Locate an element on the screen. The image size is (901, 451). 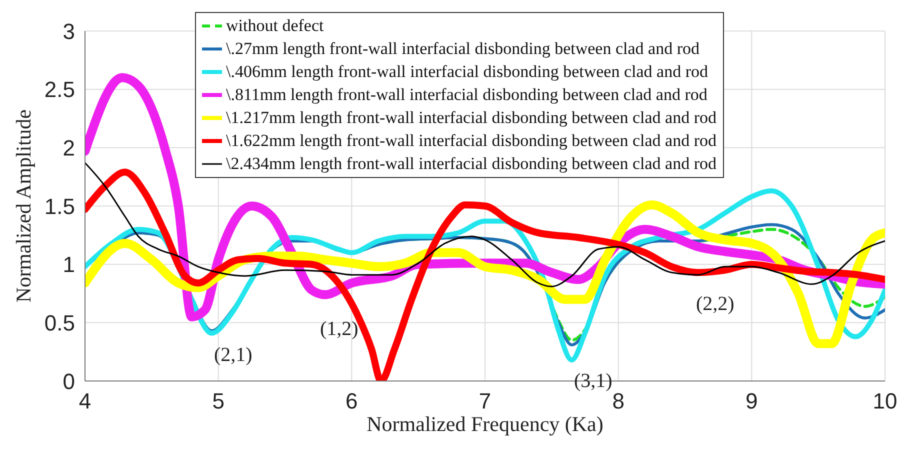
x-tick-label: 7 is located at coordinates (485, 401).